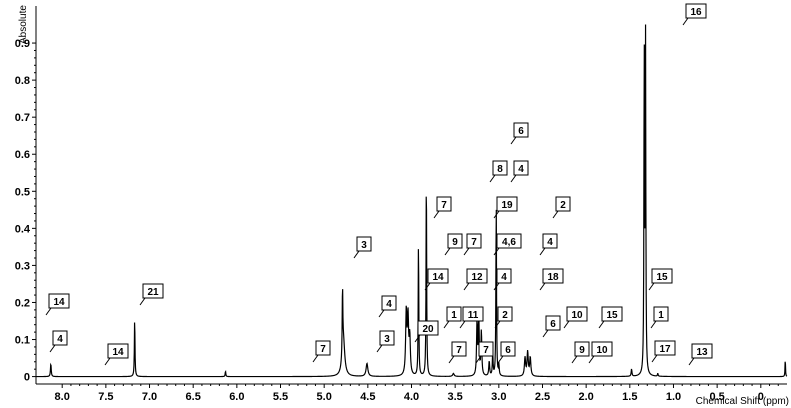  I want to click on peak-annotation: 4,6, so click(507, 244).